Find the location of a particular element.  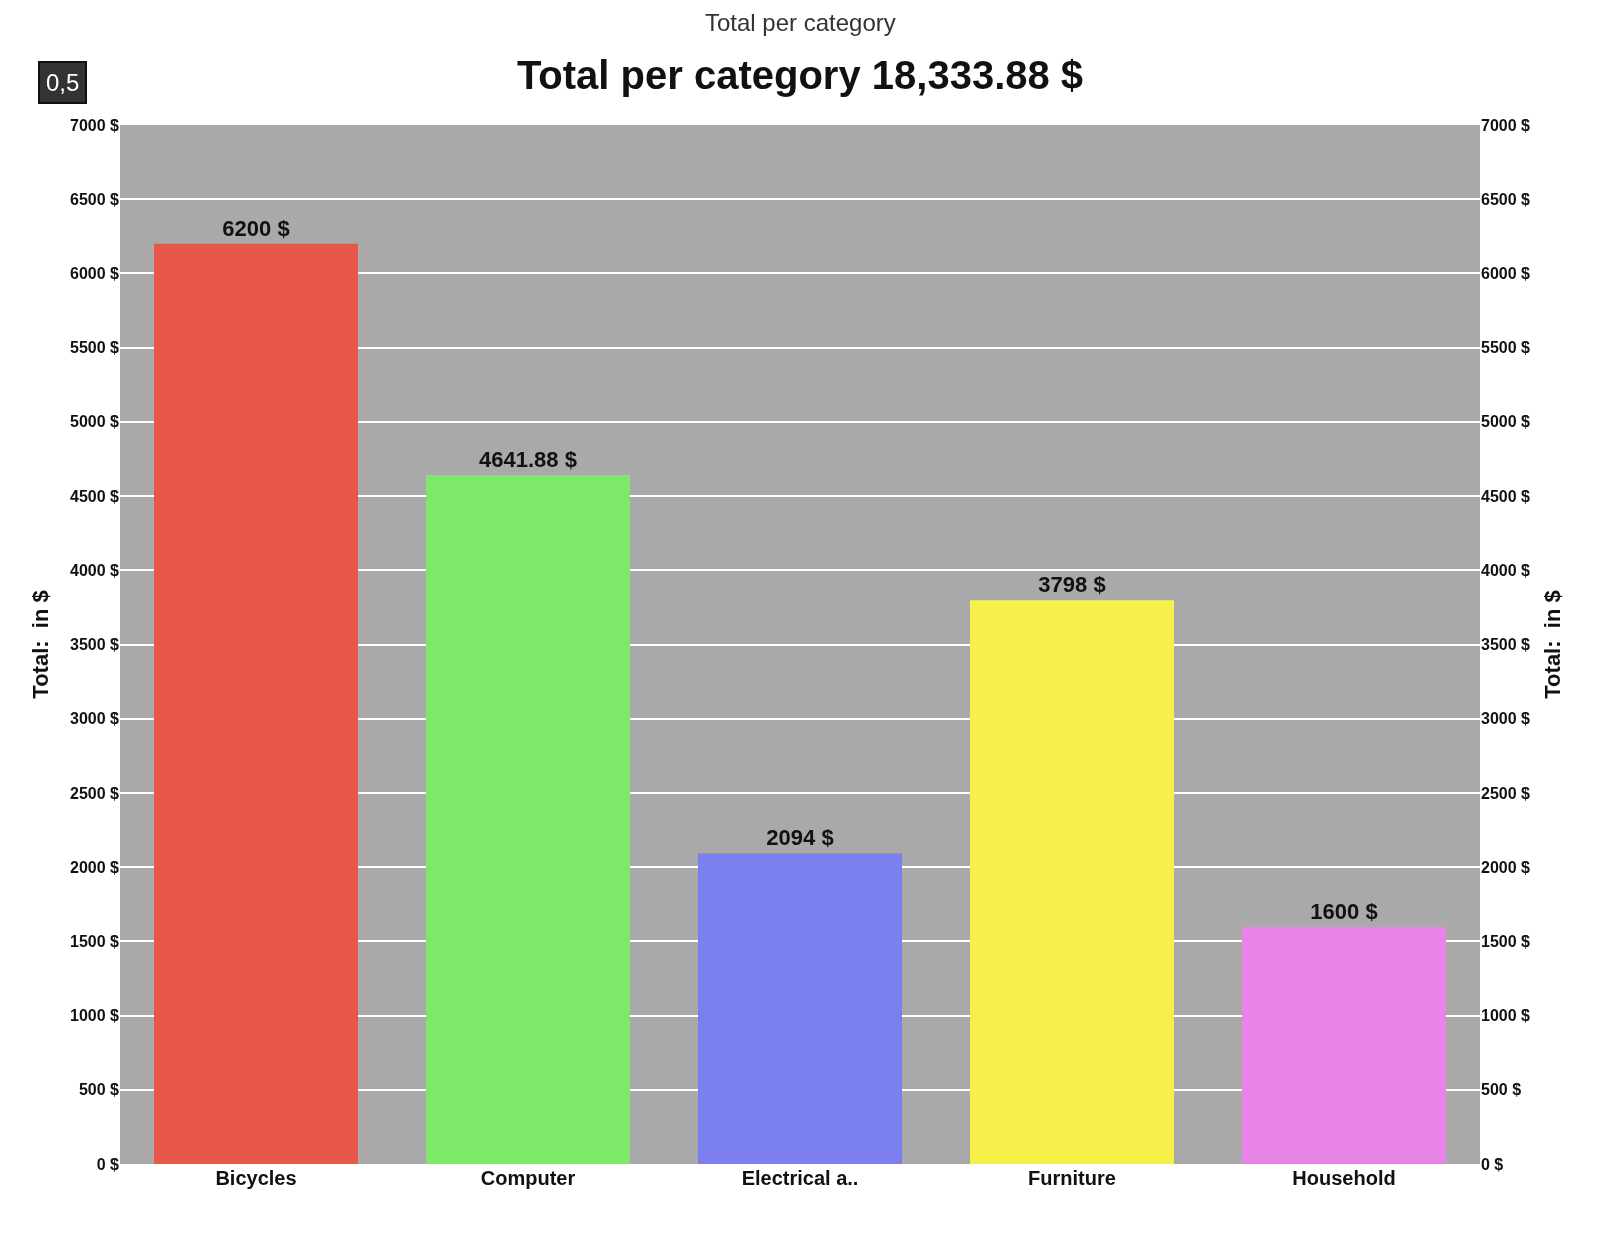

y-tick-label: 4000 $ is located at coordinates (95, 570).